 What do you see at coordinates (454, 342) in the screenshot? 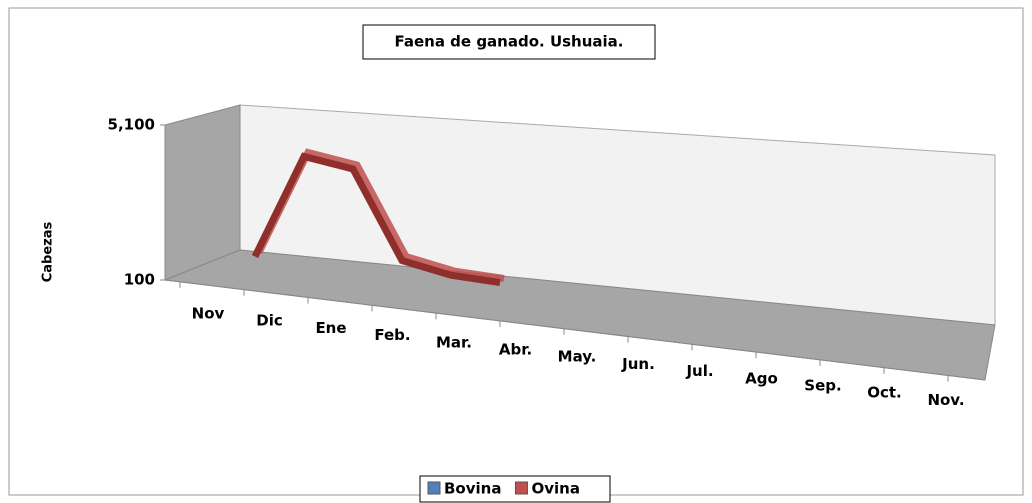
I see `x-tick-label: Mar.` at bounding box center [454, 342].